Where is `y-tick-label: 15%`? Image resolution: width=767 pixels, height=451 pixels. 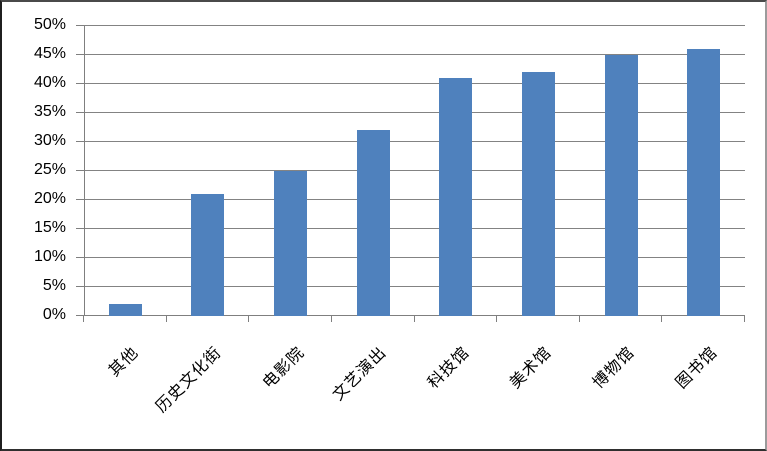
y-tick-label: 15% is located at coordinates (49, 227).